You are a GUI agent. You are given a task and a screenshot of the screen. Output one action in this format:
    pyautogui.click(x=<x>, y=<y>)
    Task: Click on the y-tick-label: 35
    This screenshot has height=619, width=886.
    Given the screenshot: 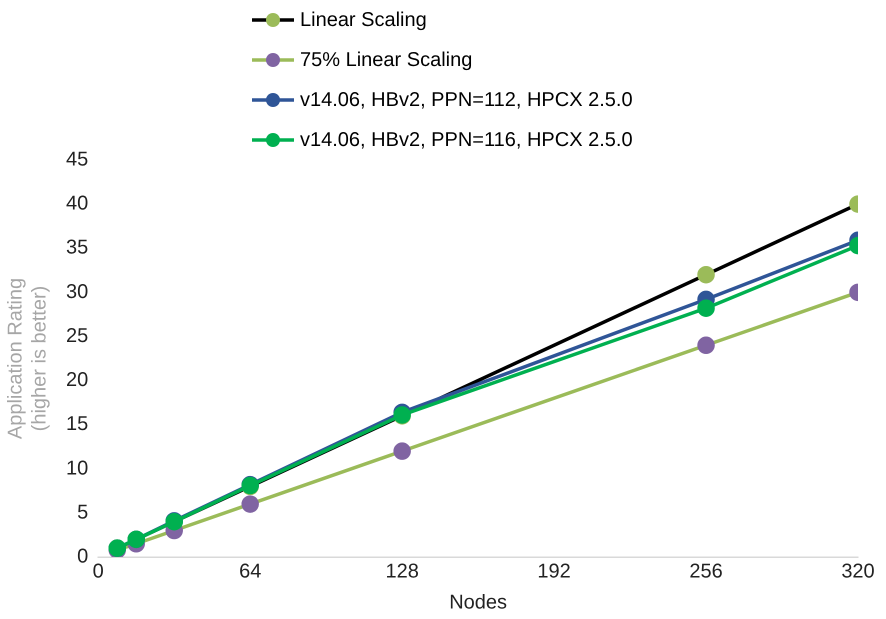 What is the action you would take?
    pyautogui.click(x=77, y=247)
    